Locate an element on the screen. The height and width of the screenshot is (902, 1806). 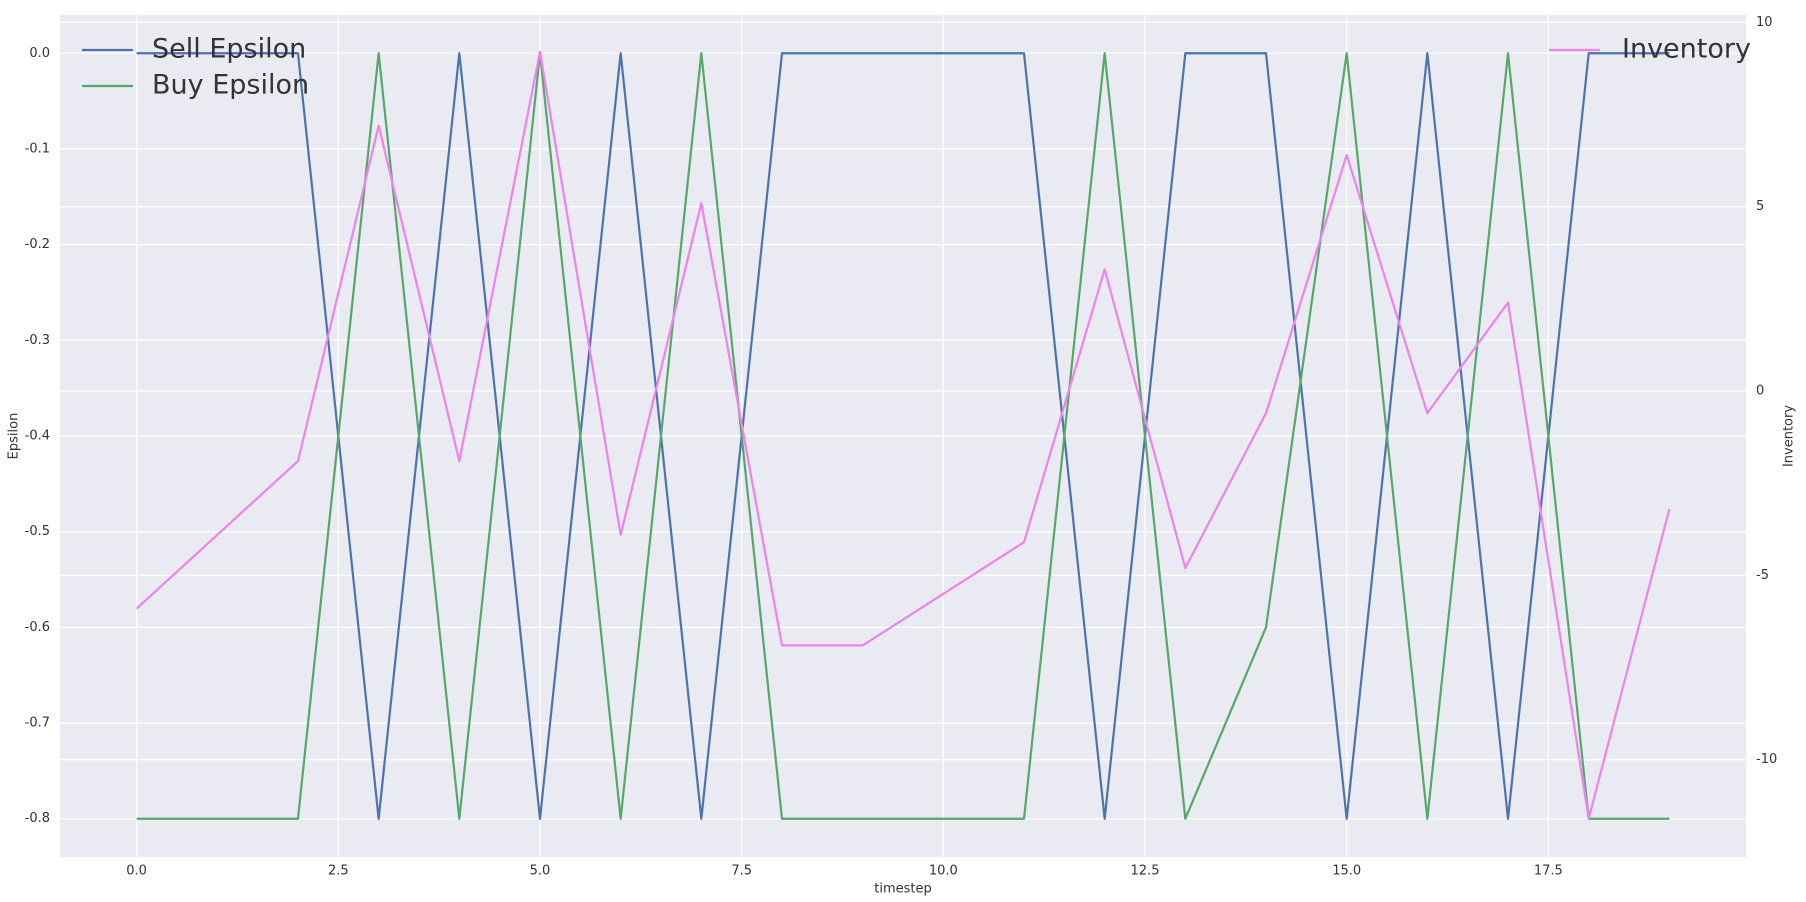
y-tick-label: -0.4 is located at coordinates (37, 436).